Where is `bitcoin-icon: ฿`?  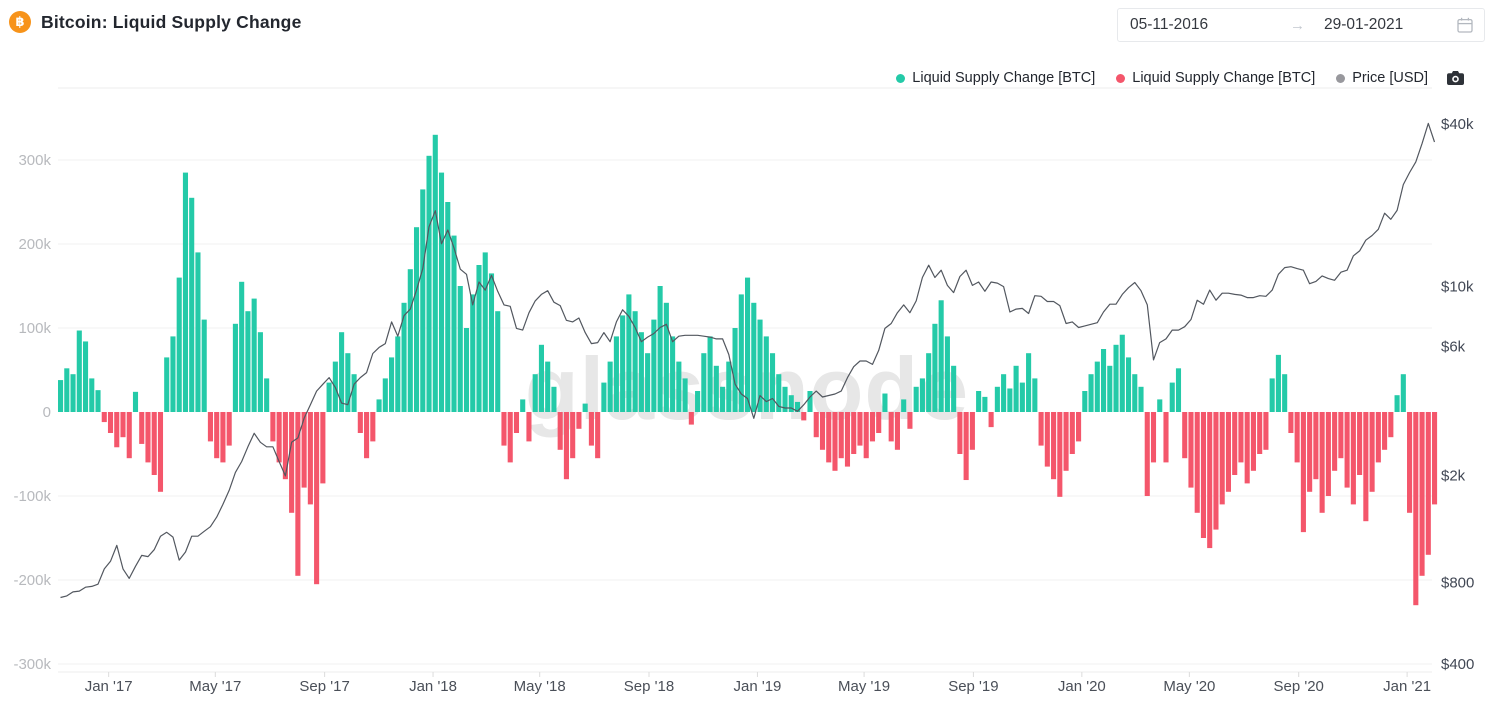
bitcoin-icon: ฿ is located at coordinates (20, 22).